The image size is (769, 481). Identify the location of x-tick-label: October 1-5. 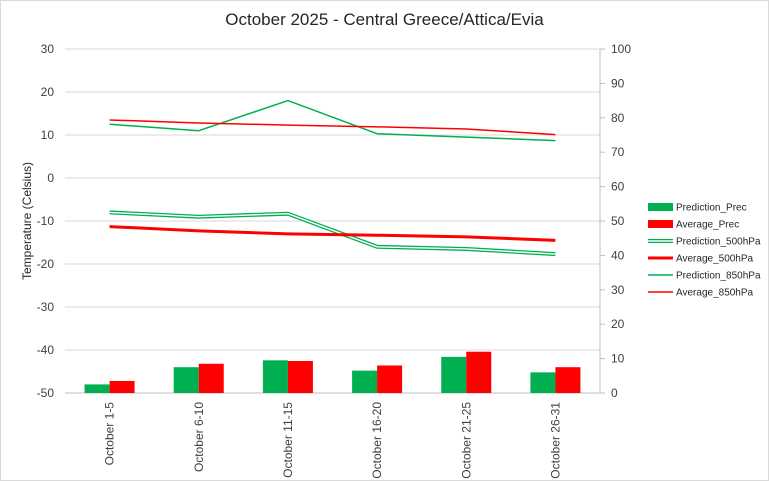
(110, 434).